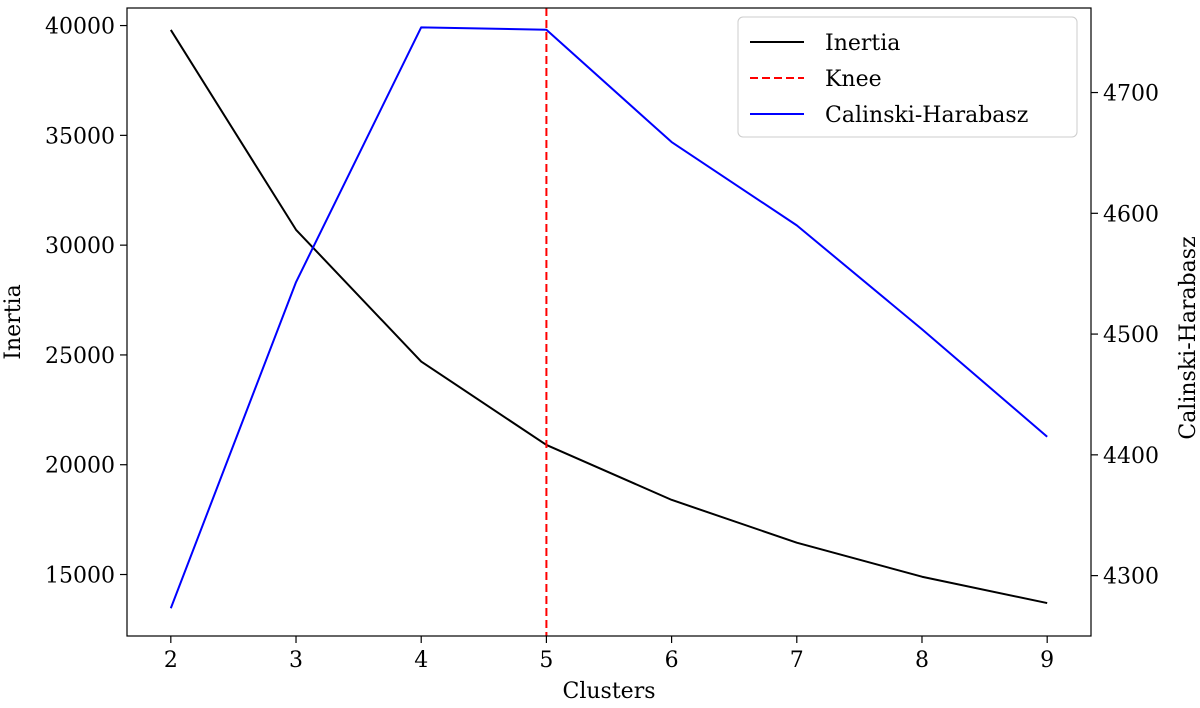 The image size is (1200, 708). Describe the element at coordinates (922, 660) in the screenshot. I see `x-tick-label: 8` at that location.